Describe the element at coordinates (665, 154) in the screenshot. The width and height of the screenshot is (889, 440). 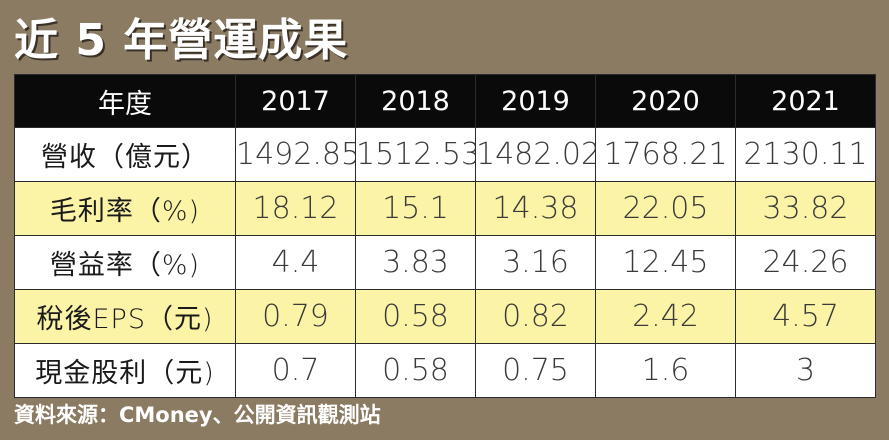
I see `table-cell: 1768.21` at that location.